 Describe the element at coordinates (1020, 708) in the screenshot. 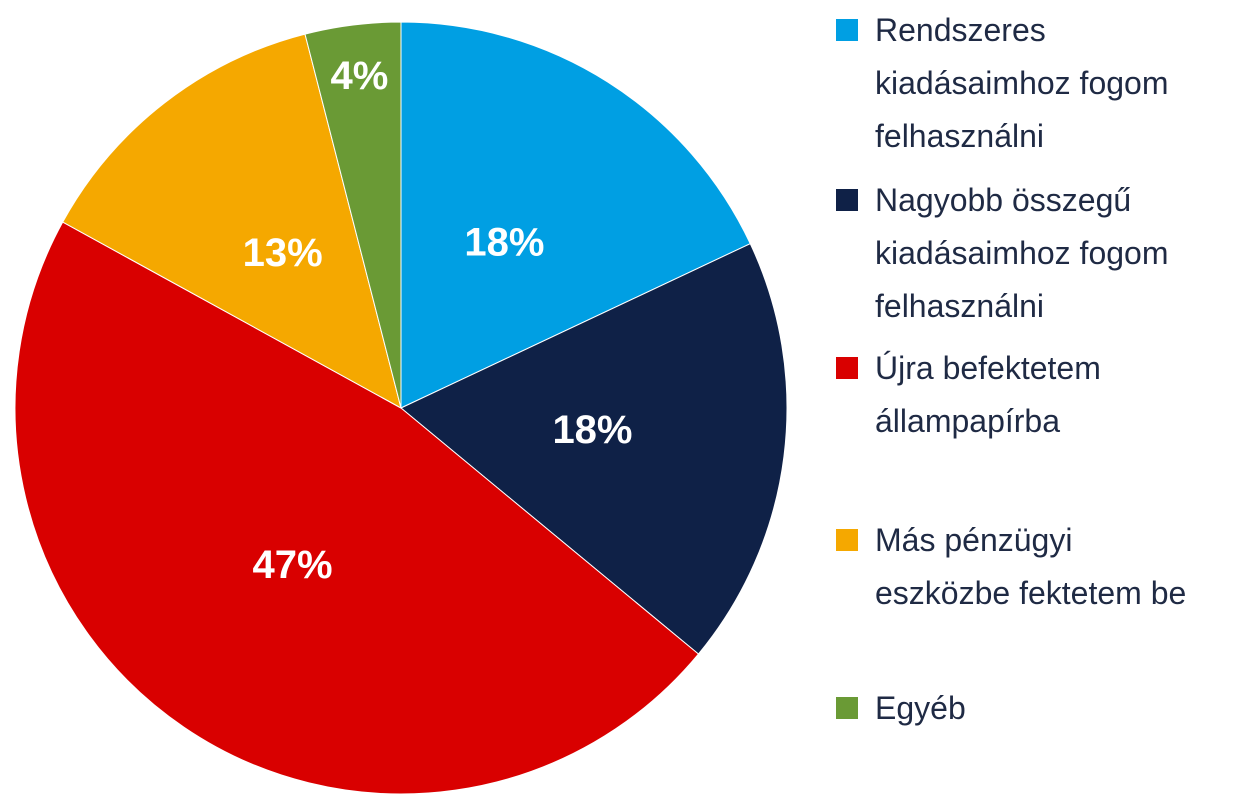

I see `legend-item: Egyéb` at that location.